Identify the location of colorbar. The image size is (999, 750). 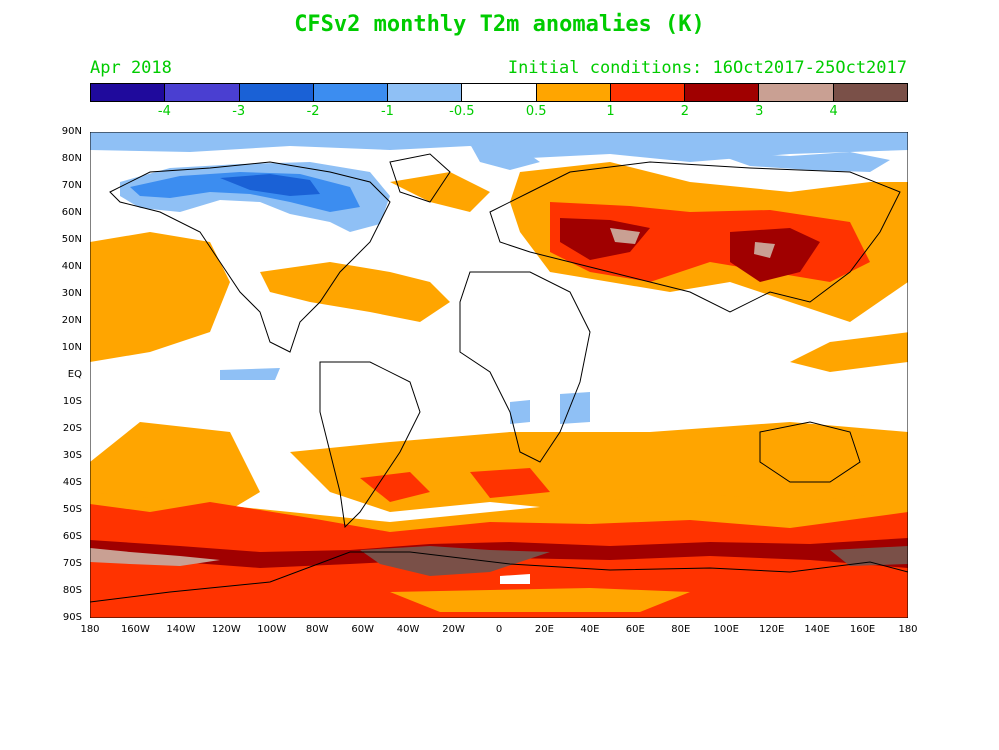
(499, 92).